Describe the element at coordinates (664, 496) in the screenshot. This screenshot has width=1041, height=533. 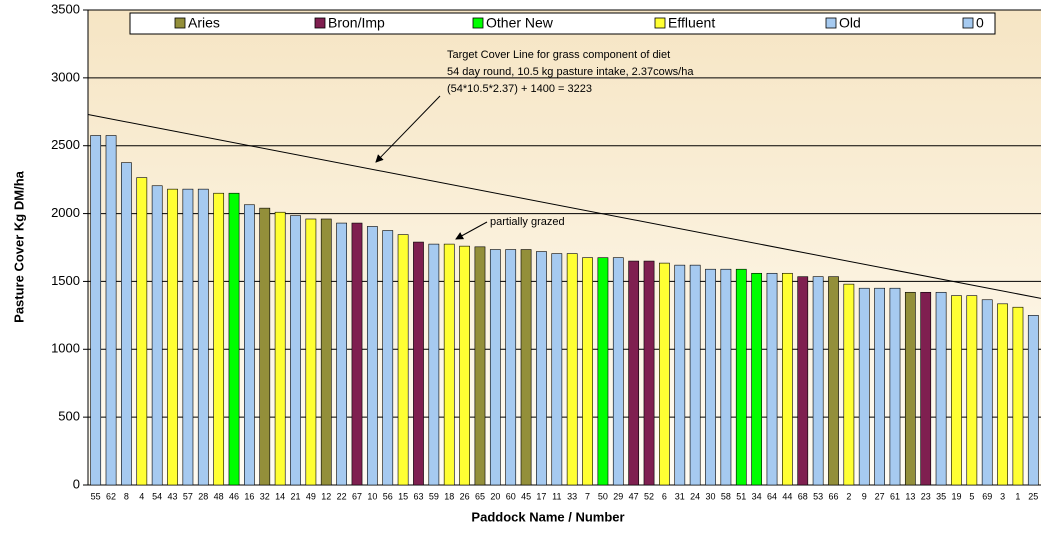
I see `x-tick-label: 6` at that location.